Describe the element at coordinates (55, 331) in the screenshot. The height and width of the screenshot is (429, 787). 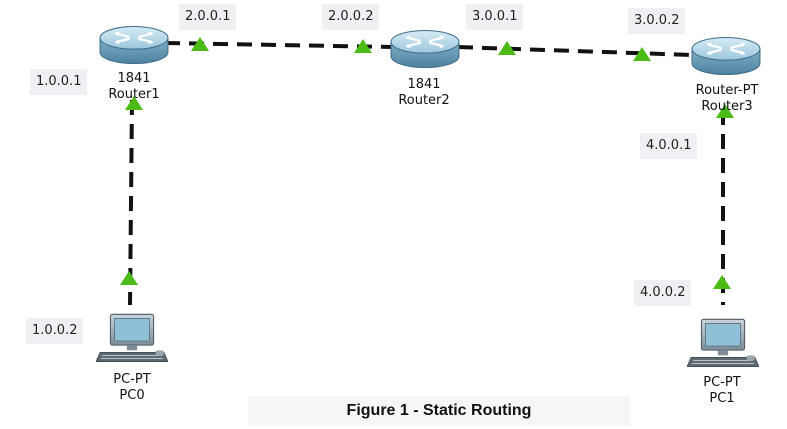
I see `ip-label-pc0: 1.0.0.2` at that location.